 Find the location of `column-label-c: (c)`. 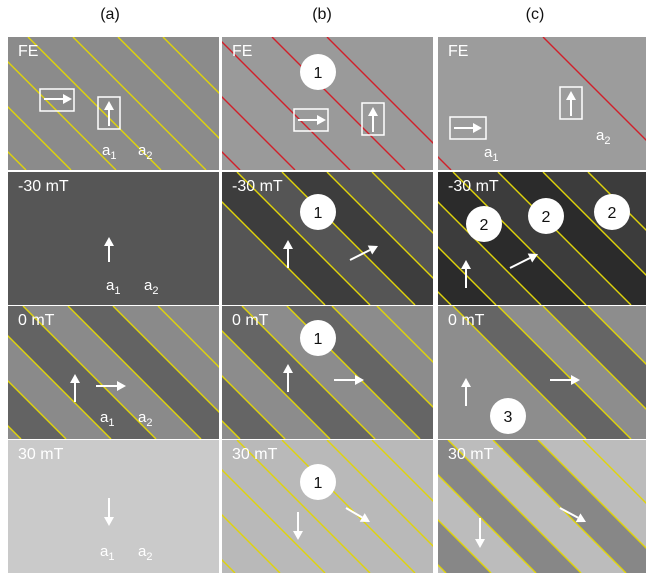

column-label-c: (c) is located at coordinates (535, 14).